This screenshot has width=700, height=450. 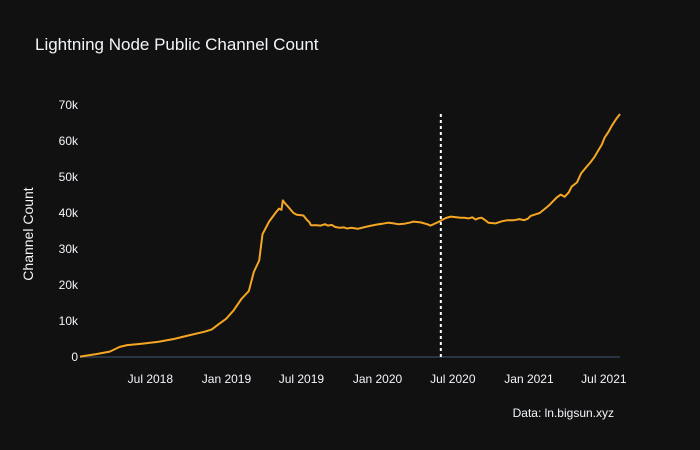 I want to click on x-tick-label: Jan 2019, so click(x=227, y=379).